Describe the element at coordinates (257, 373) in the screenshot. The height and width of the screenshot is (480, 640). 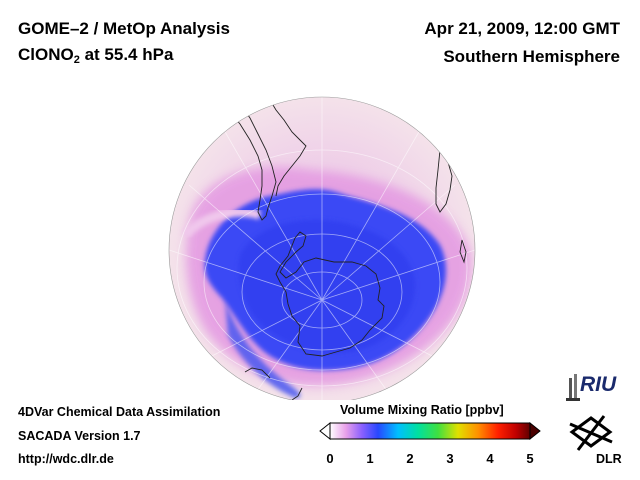
I see `australia-coast` at that location.